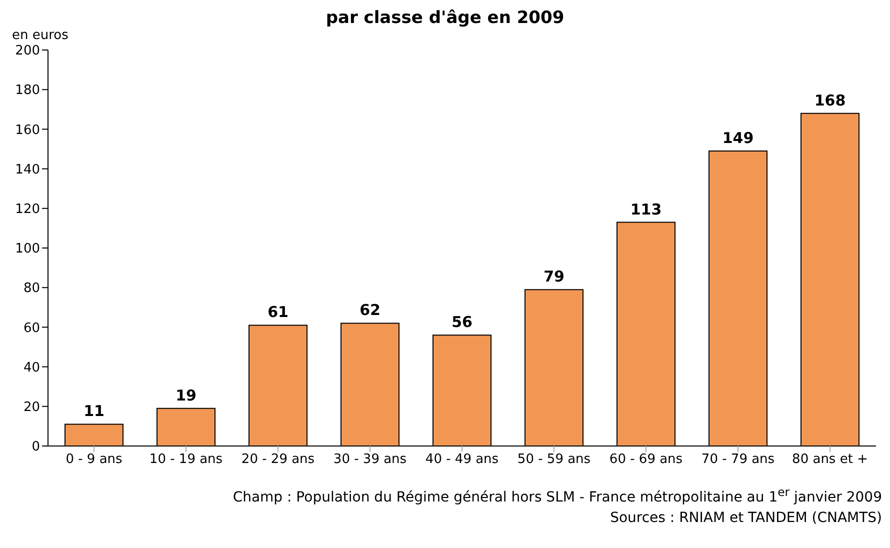  I want to click on data-label: 61, so click(278, 312).